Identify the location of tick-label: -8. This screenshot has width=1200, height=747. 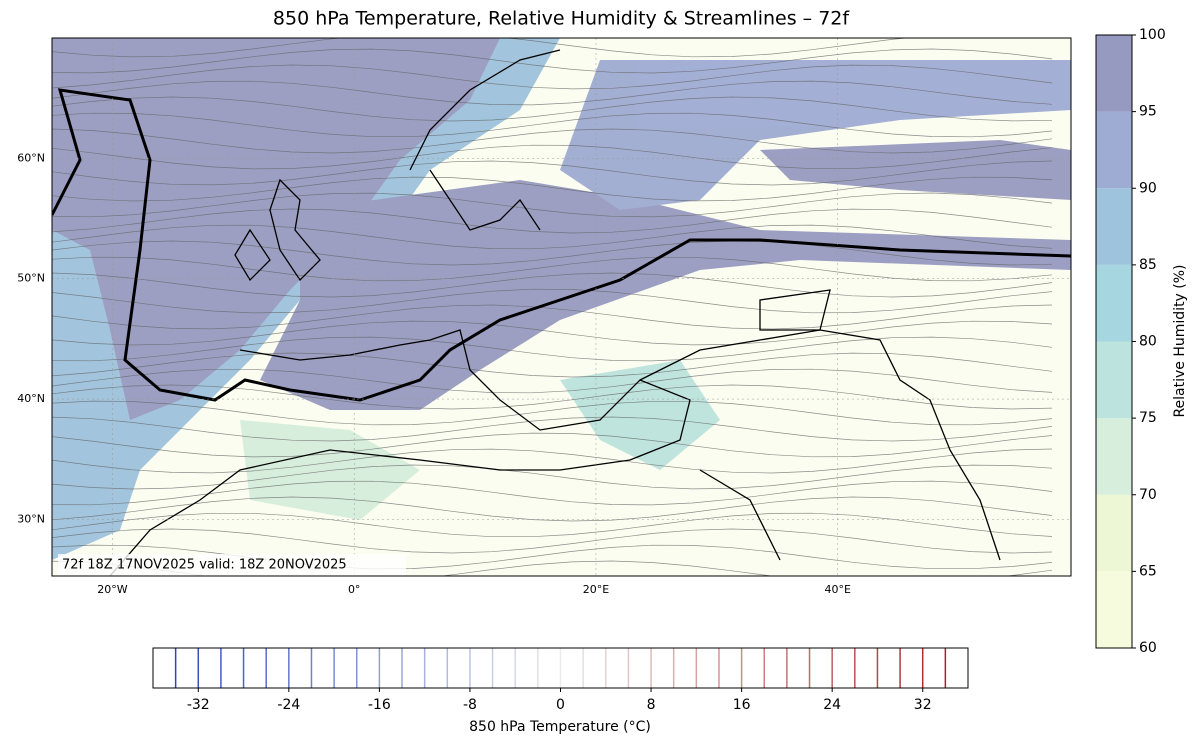
(470, 705).